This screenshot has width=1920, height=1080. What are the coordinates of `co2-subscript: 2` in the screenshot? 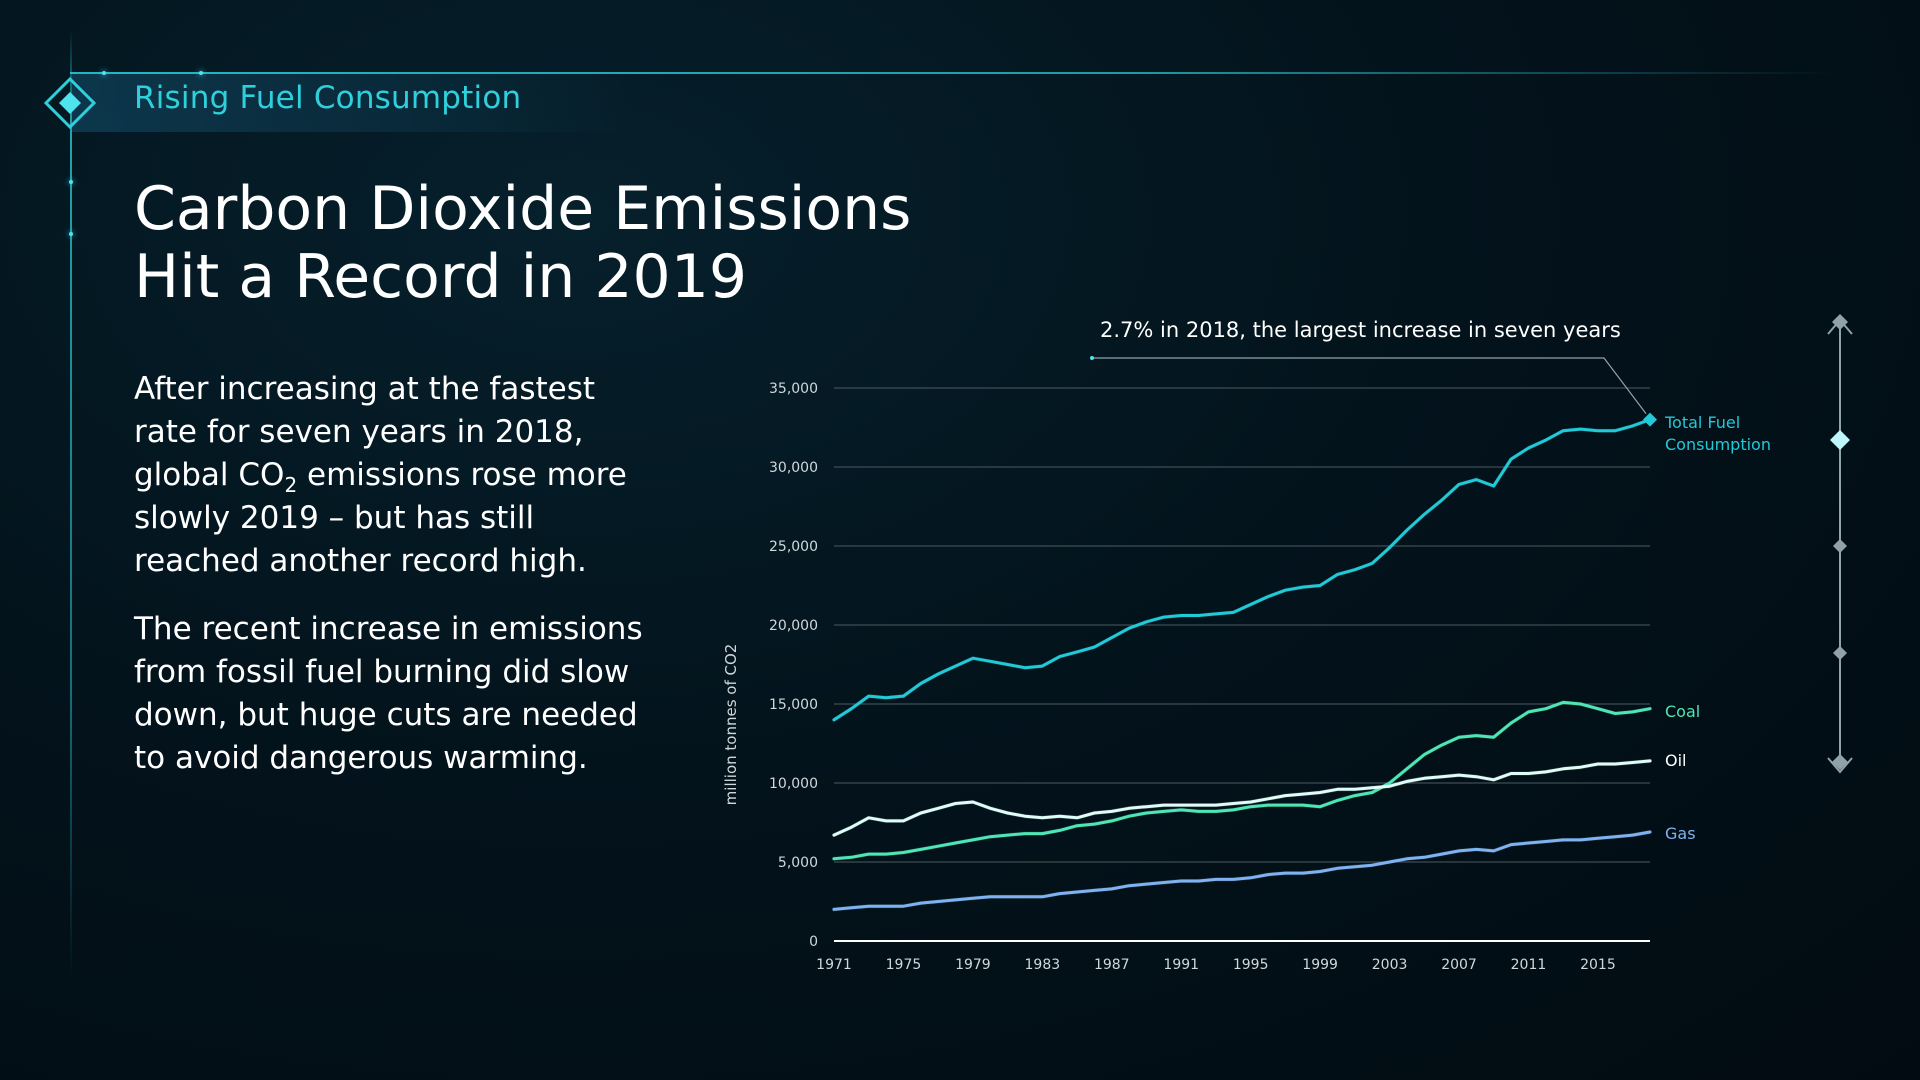 It's located at (291, 485).